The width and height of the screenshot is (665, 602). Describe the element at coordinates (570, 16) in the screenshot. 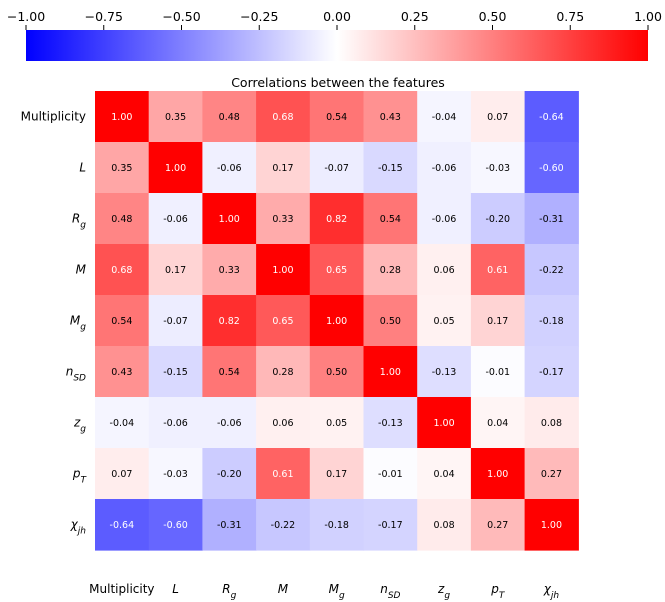

I see `colorbar-tick-label: 0.75` at that location.